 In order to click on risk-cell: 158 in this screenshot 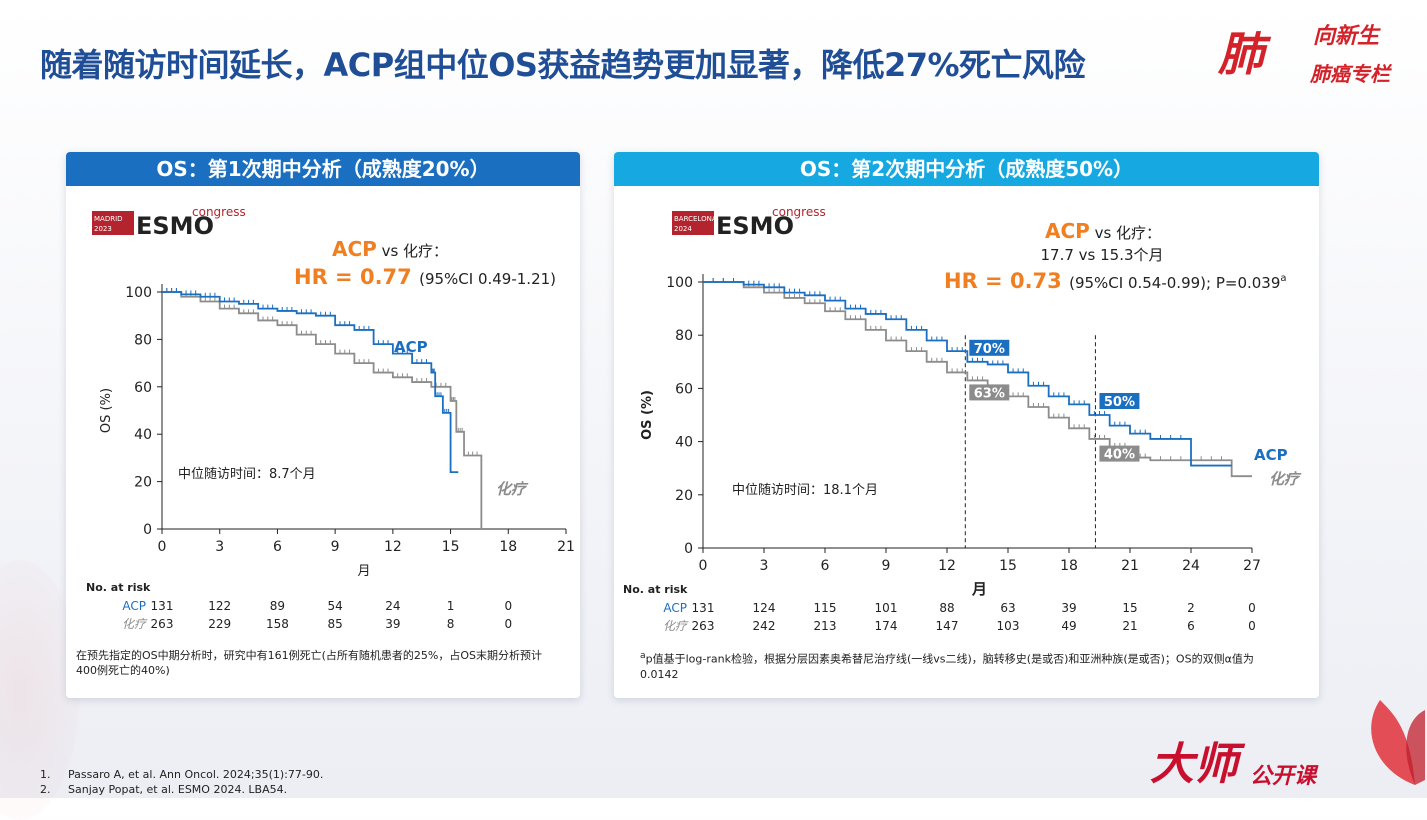, I will do `click(277, 624)`.